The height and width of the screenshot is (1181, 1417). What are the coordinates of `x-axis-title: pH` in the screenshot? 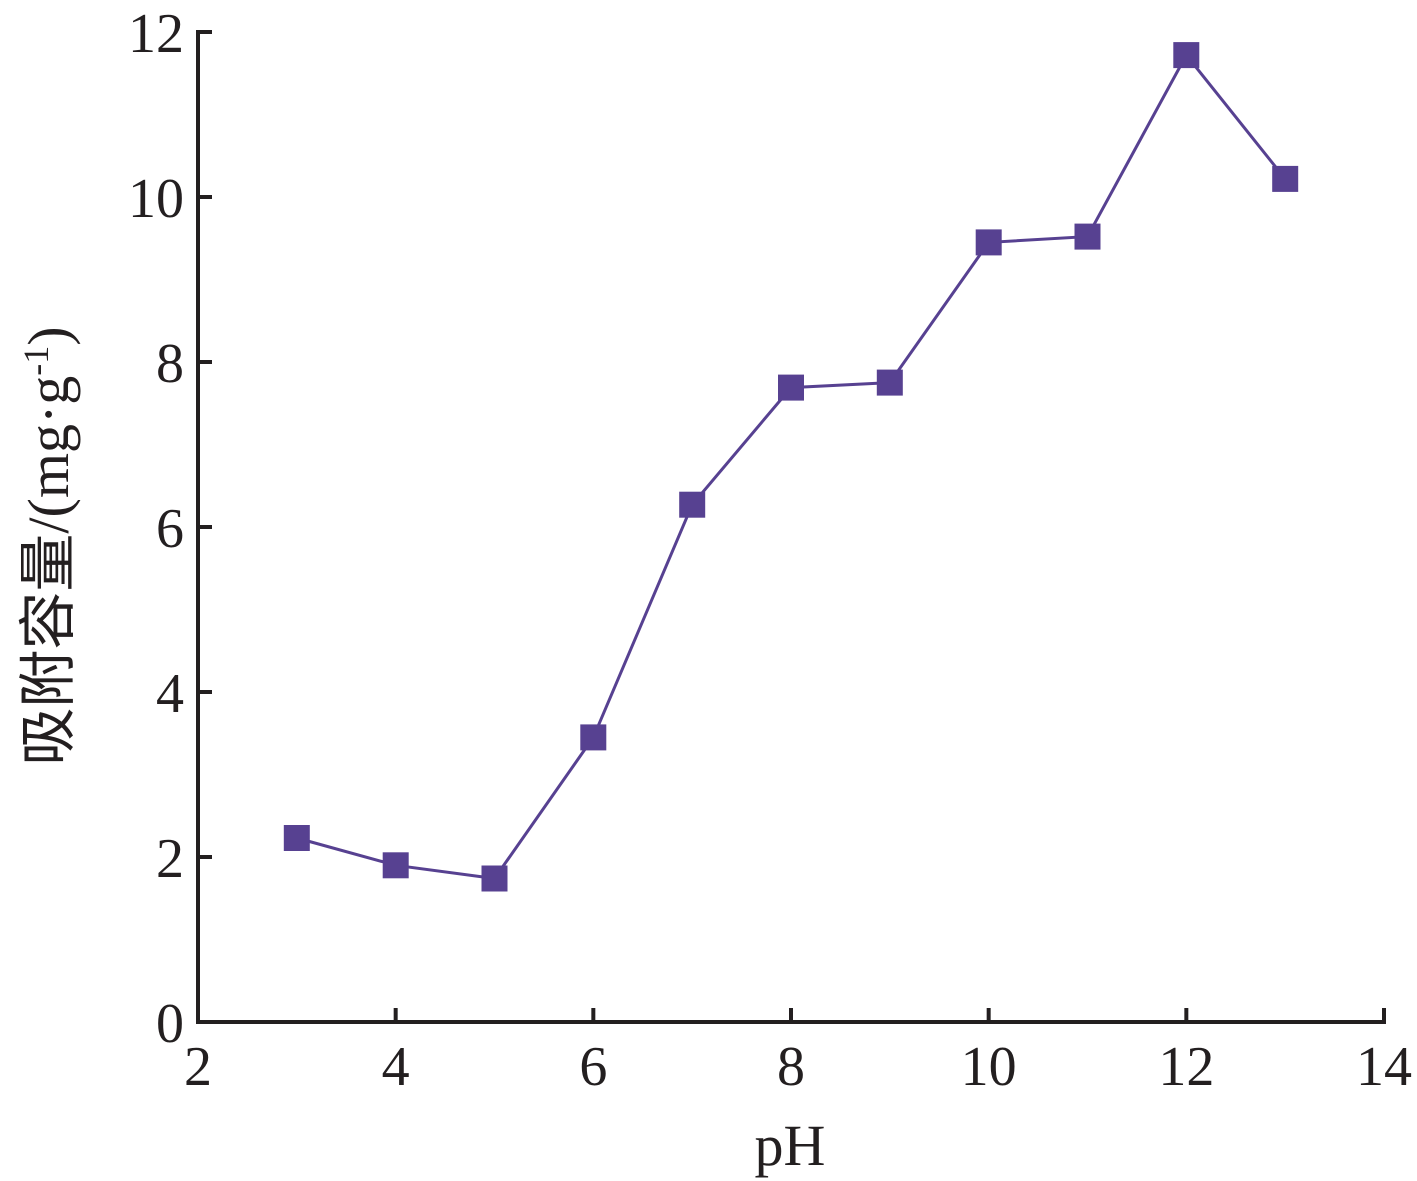 It's located at (790, 1145).